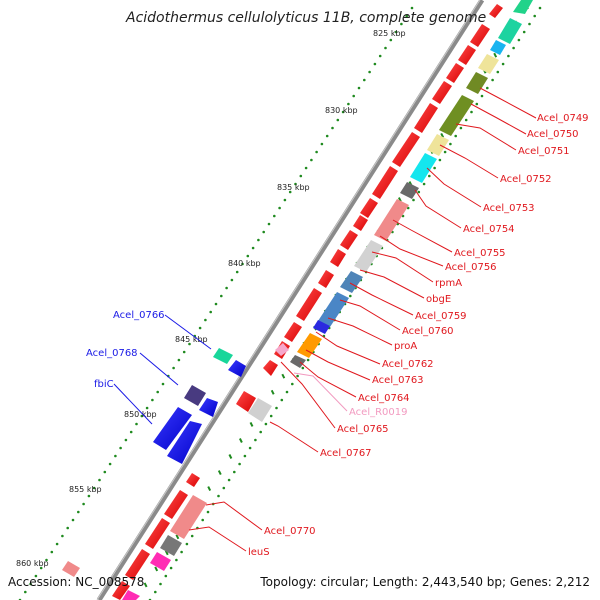  Describe the element at coordinates (384, 398) in the screenshot. I see `gene-label: Acel_0764` at that location.